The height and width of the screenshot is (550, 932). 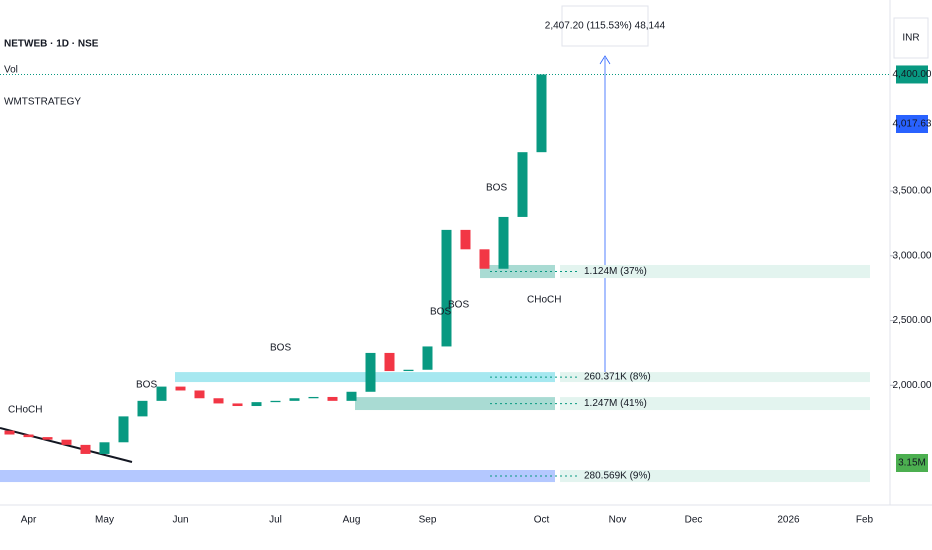 I want to click on x-tick-label: Dec, so click(x=694, y=520).